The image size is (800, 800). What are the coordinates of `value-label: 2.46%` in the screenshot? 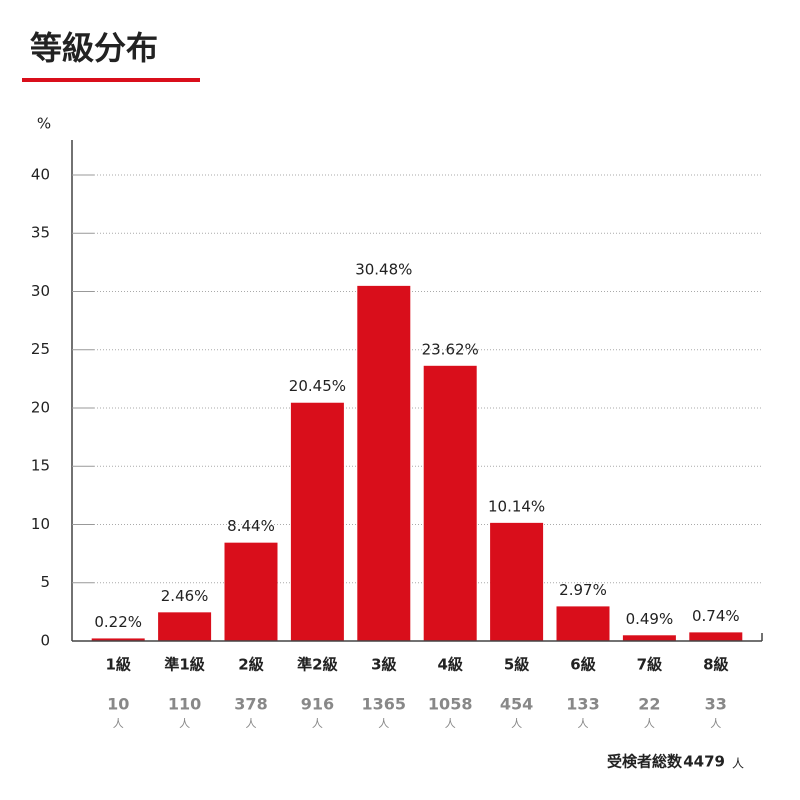 It's located at (185, 596).